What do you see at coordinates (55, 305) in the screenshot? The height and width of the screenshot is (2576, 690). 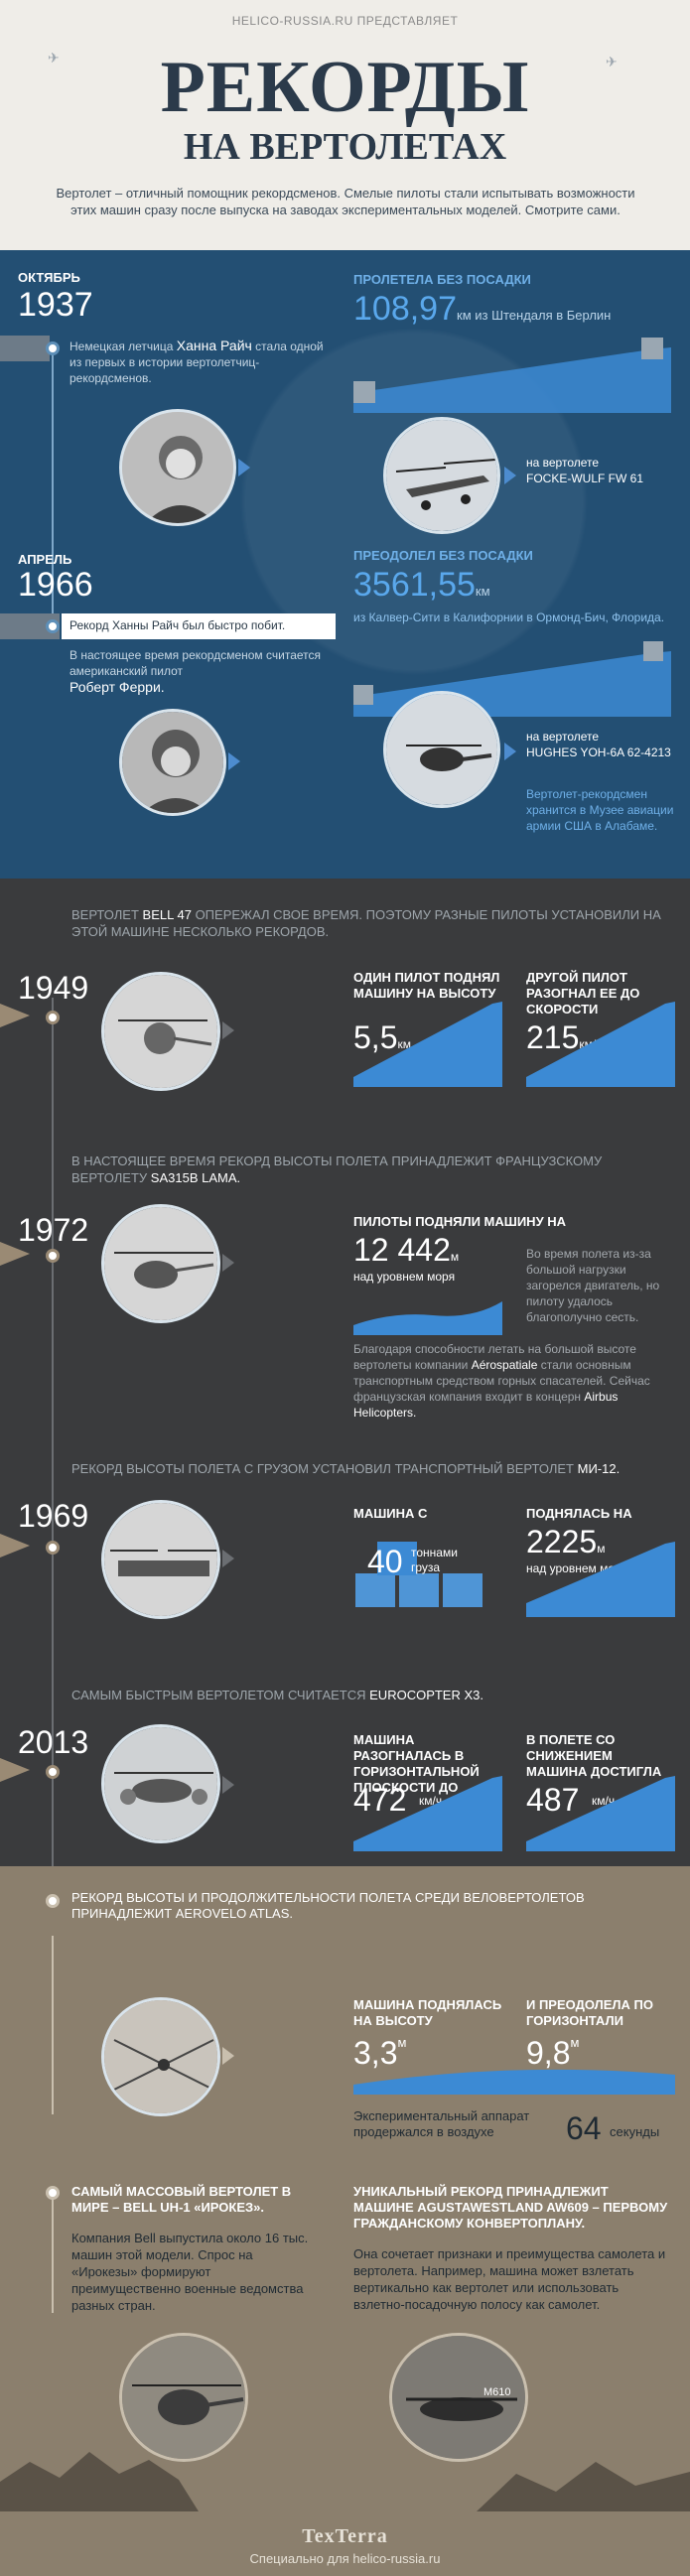 I see `year-label: 1937` at bounding box center [55, 305].